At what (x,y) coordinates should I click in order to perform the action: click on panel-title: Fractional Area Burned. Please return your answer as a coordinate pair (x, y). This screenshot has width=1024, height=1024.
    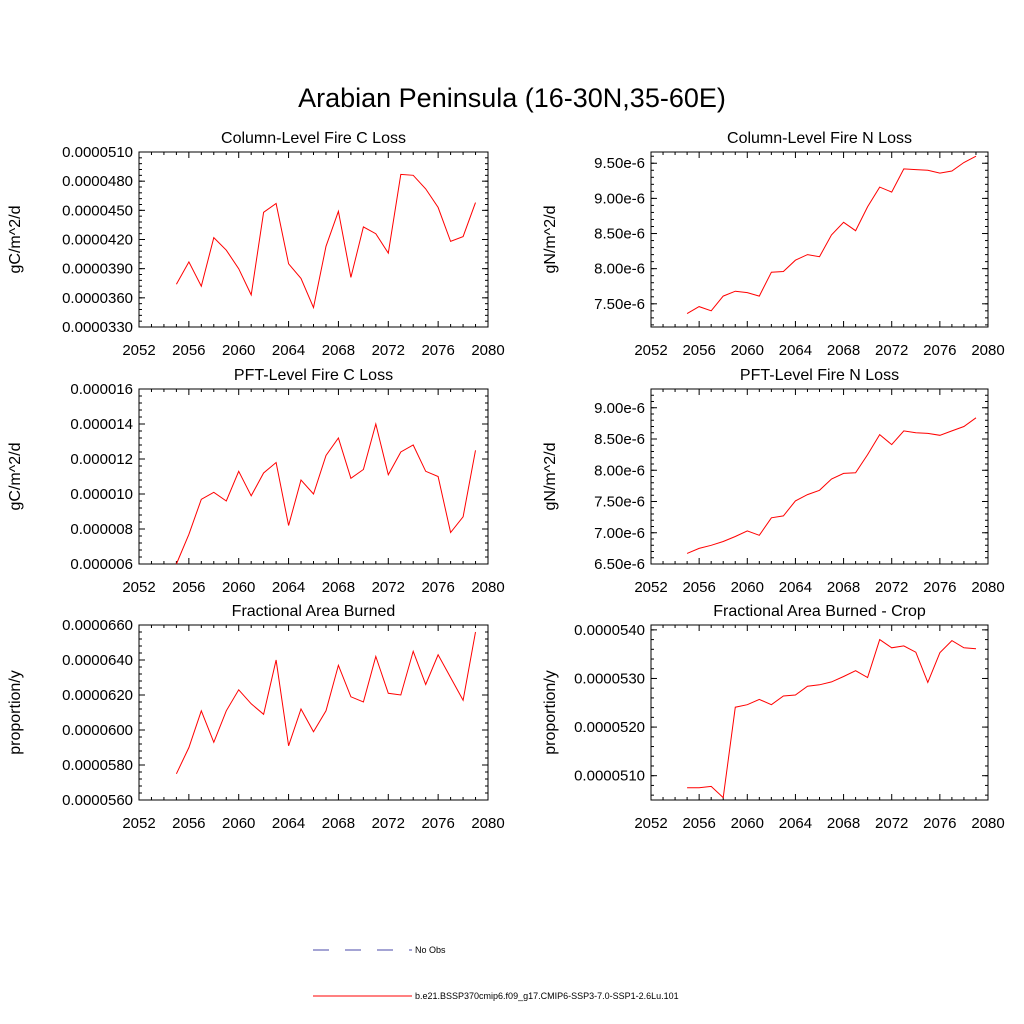
    Looking at the image, I should click on (314, 611).